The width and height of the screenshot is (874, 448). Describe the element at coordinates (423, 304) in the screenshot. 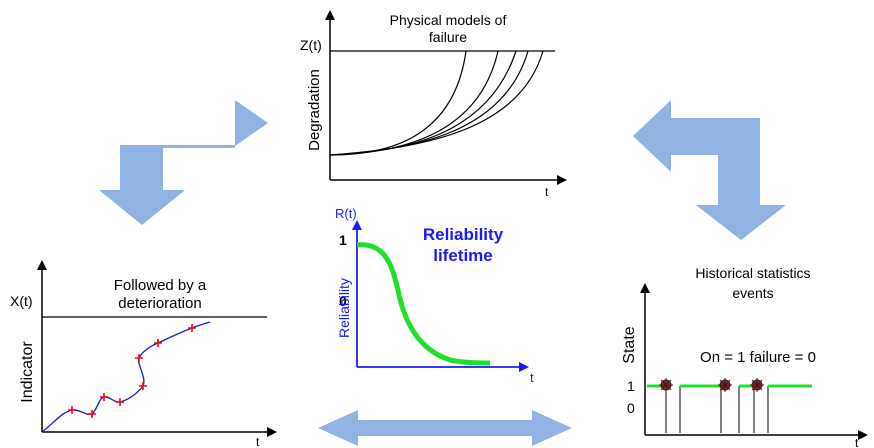

I see `reliability-curve` at that location.